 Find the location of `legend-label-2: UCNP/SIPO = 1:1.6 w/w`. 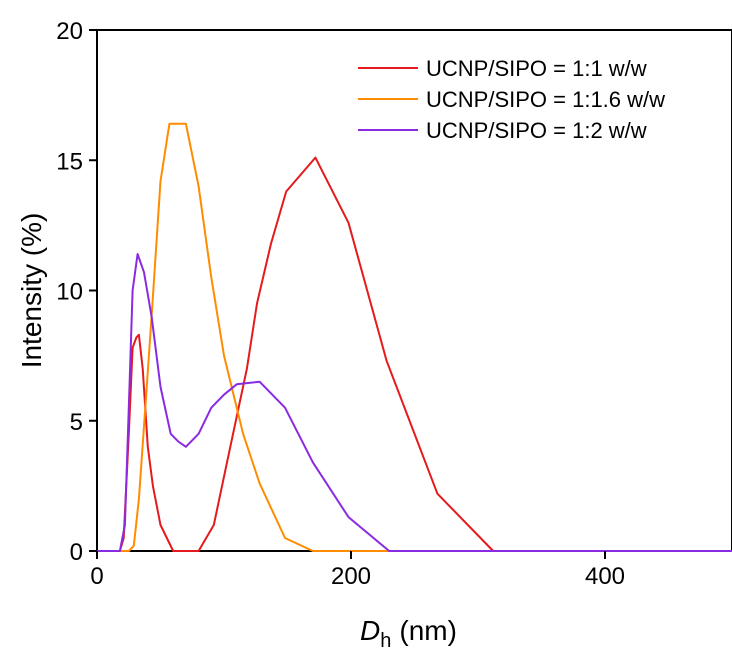

legend-label-2: UCNP/SIPO = 1:1.6 w/w is located at coordinates (545, 99).